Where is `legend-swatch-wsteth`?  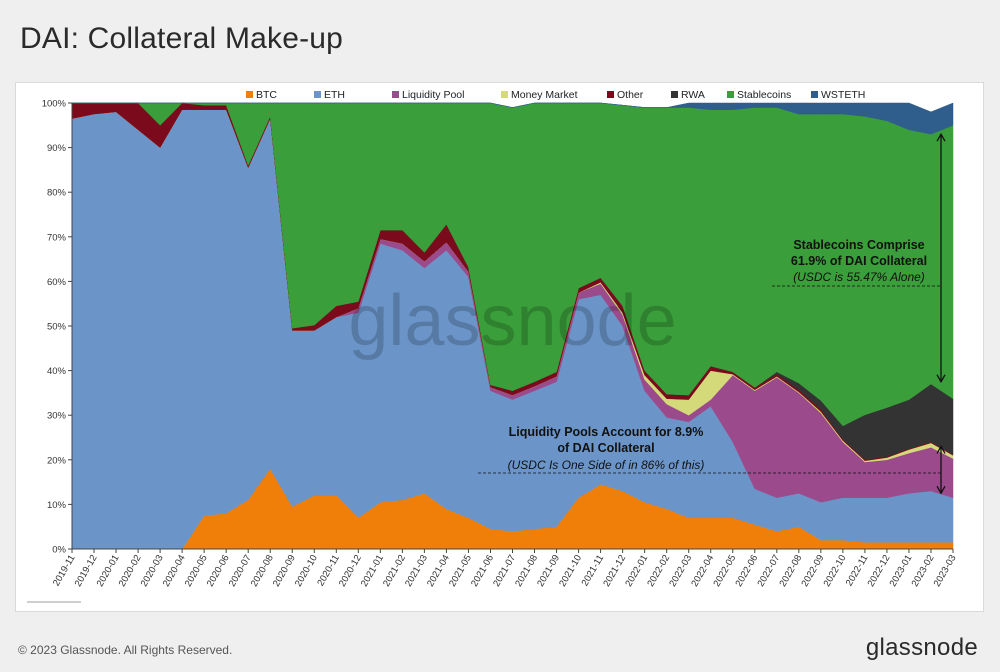
legend-swatch-wsteth is located at coordinates (814, 94).